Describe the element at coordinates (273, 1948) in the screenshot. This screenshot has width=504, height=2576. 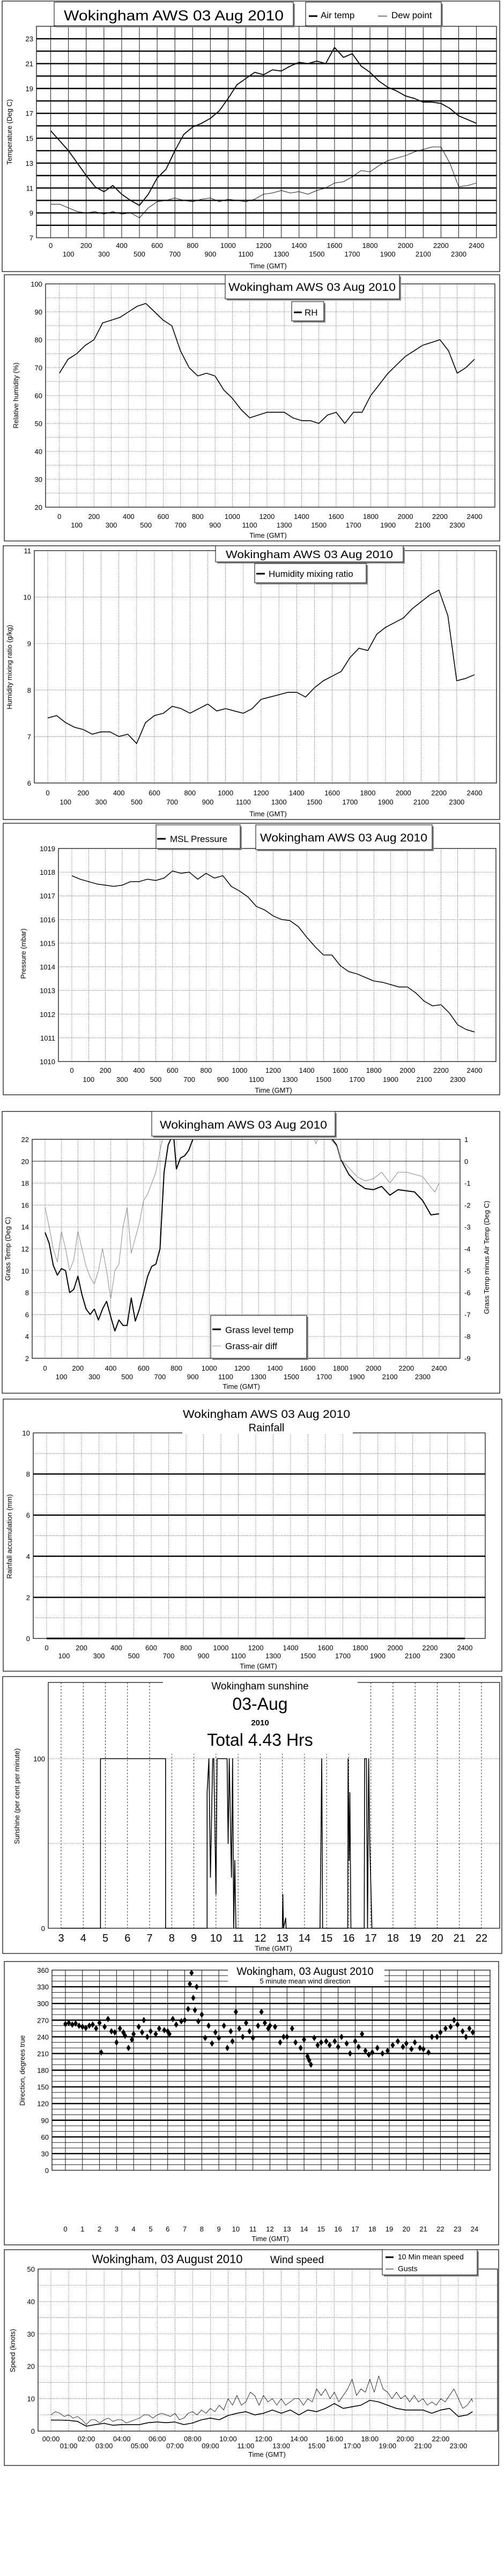
I see `x-axis-label: Time (GMT)` at that location.